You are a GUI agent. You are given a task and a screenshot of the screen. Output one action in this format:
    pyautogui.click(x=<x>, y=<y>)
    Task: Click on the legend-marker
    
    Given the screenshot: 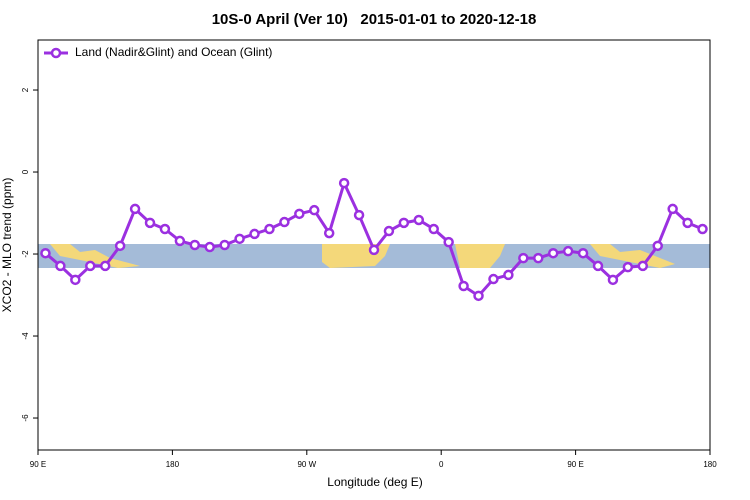 What is the action you would take?
    pyautogui.click(x=56, y=53)
    